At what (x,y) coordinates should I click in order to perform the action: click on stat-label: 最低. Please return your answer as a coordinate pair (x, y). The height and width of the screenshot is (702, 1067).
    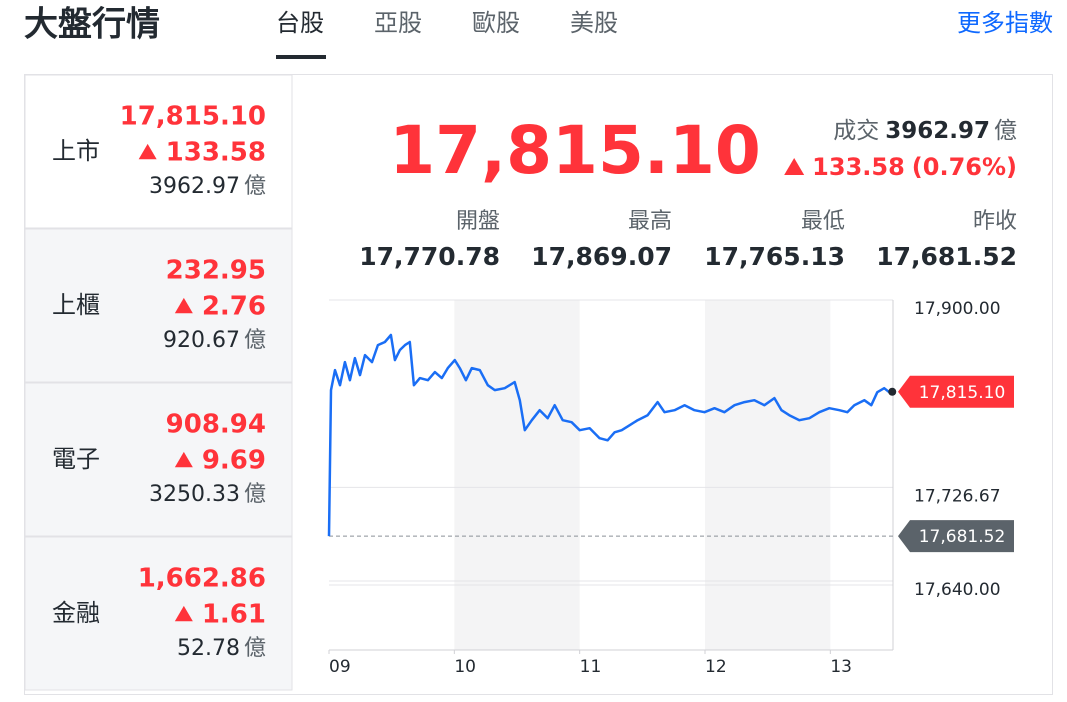
    Looking at the image, I should click on (823, 221).